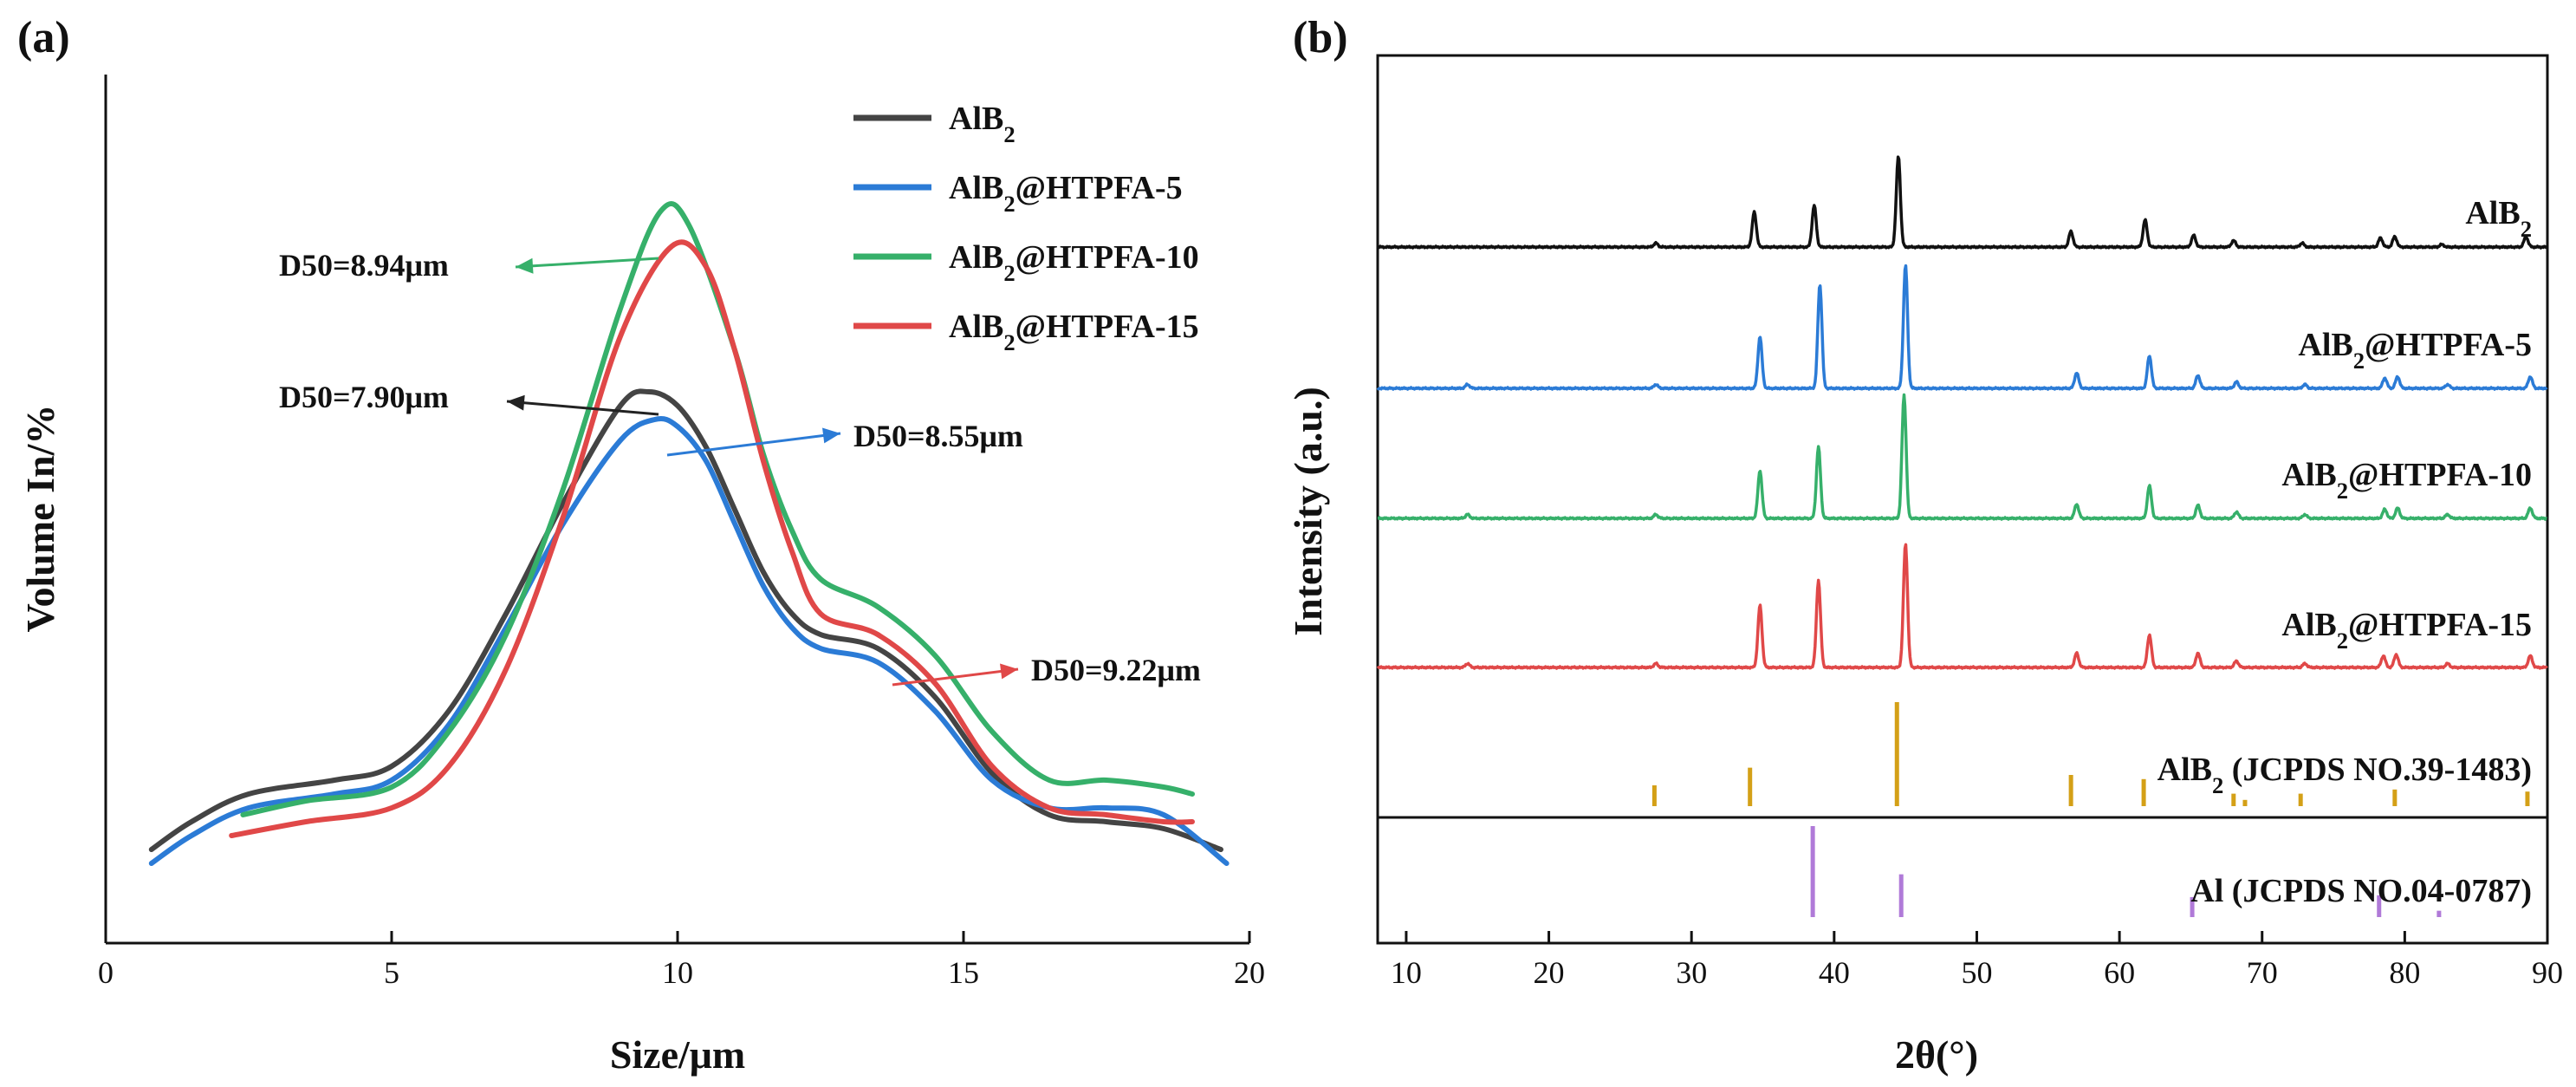 The width and height of the screenshot is (2576, 1087). What do you see at coordinates (964, 972) in the screenshot?
I see `panel-a-x-tick-label: 15` at bounding box center [964, 972].